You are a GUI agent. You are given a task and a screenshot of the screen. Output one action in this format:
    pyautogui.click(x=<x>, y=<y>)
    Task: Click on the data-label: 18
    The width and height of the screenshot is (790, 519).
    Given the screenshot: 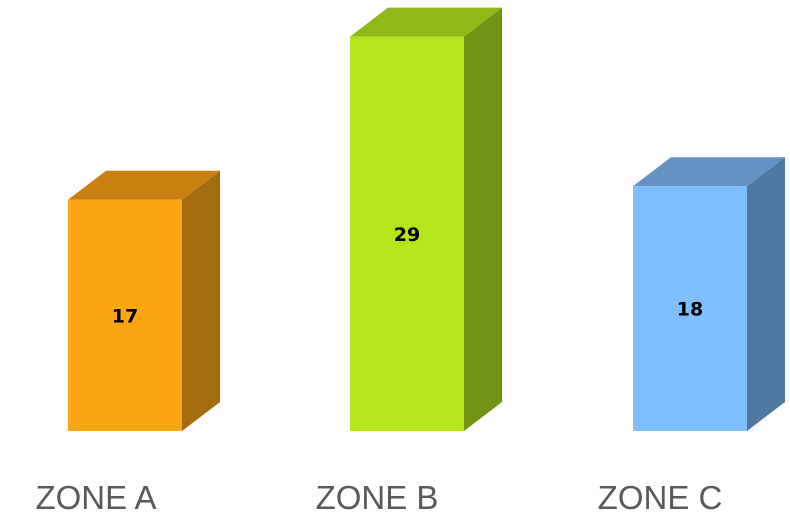 What is the action you would take?
    pyautogui.click(x=690, y=310)
    